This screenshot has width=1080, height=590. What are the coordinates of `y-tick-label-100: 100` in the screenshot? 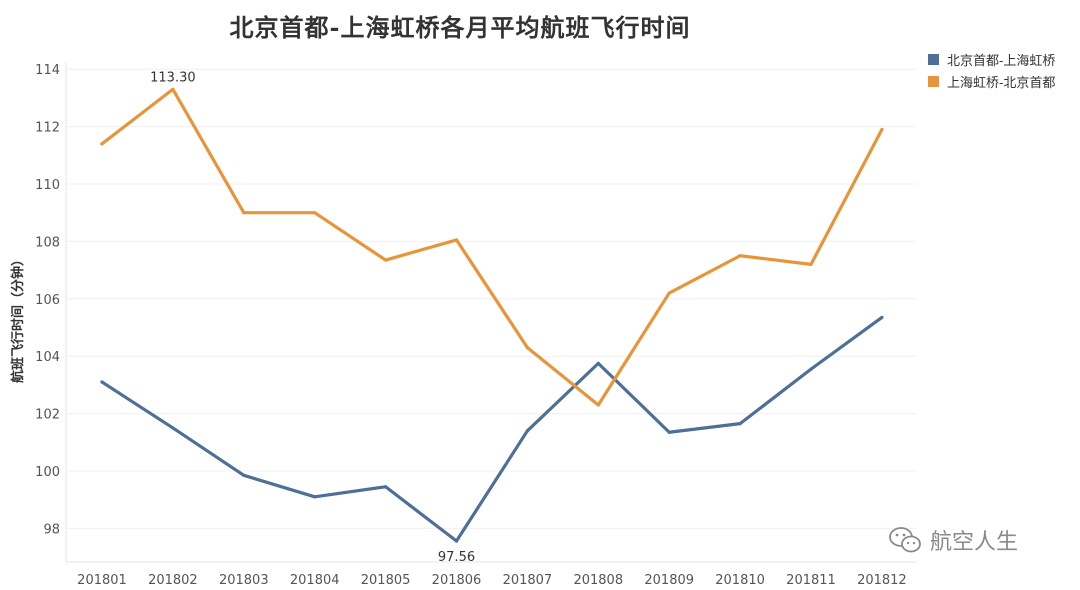 It's located at (47, 472).